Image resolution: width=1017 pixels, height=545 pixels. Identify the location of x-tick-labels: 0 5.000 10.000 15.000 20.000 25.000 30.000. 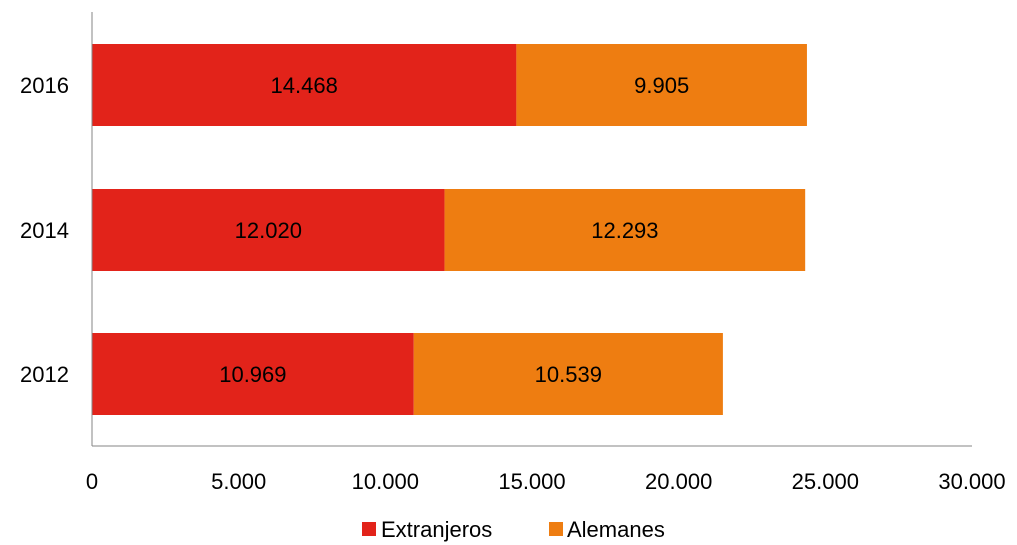
(546, 481).